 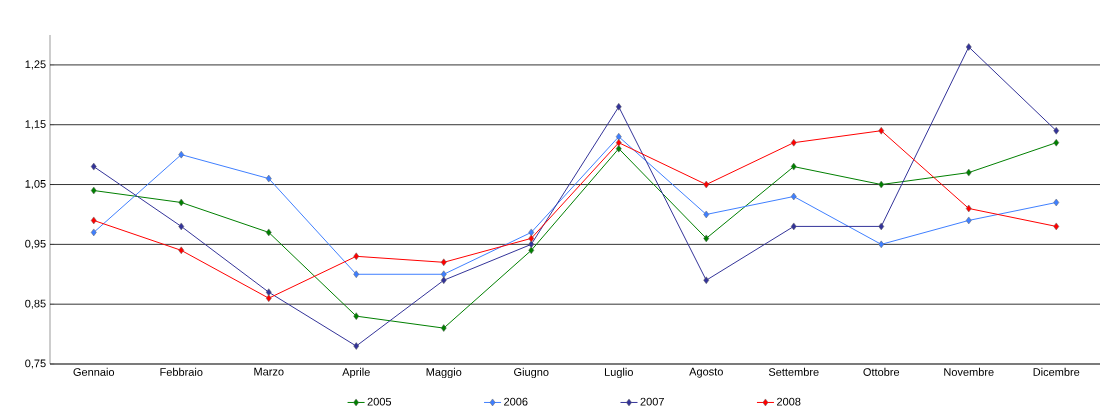 I want to click on x-tick-label: Giugno, so click(x=531, y=373).